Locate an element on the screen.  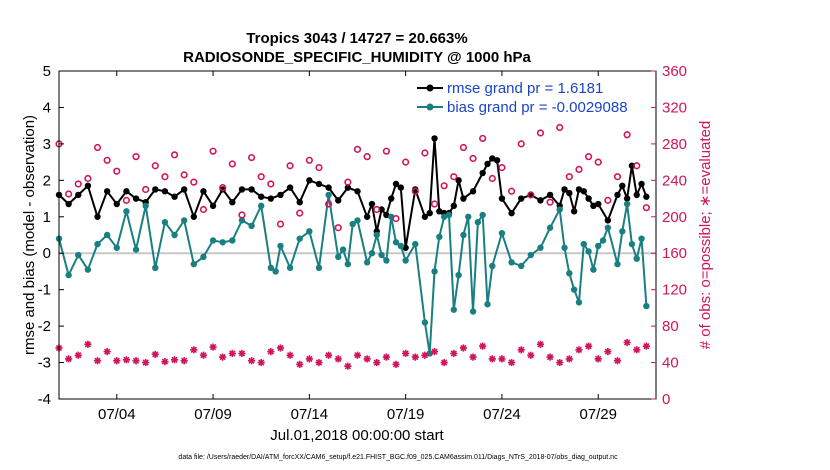
y-right-tick-label: 0 is located at coordinates (666, 399).